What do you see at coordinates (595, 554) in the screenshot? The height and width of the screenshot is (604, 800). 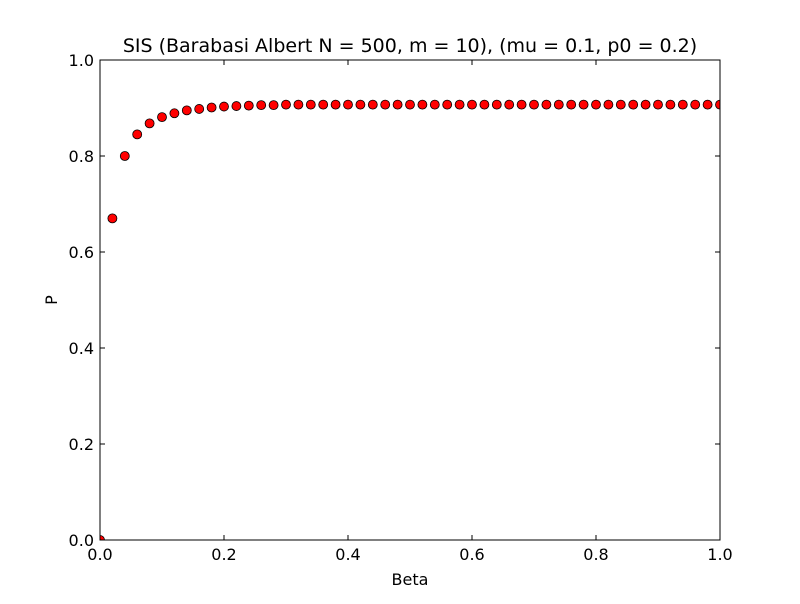 I see `x-tick-label: 0.8` at bounding box center [595, 554].